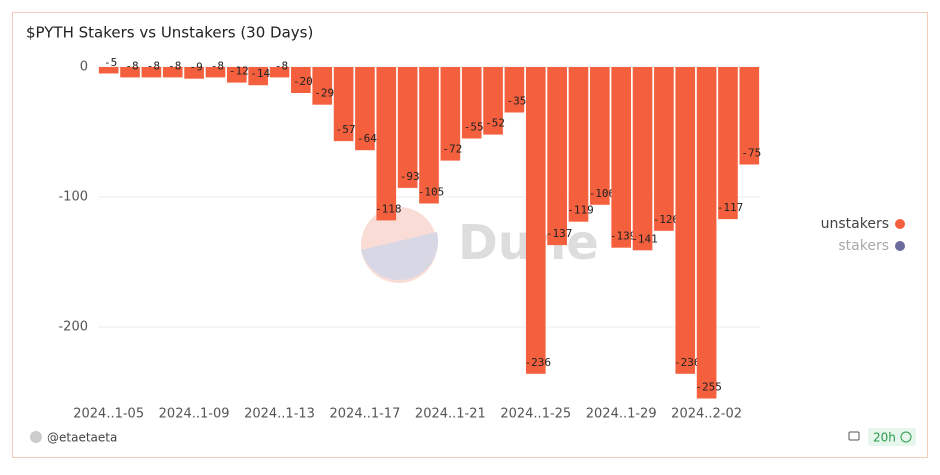 This screenshot has width=940, height=475. What do you see at coordinates (73, 197) in the screenshot?
I see `y-tick-label: -100` at bounding box center [73, 197].